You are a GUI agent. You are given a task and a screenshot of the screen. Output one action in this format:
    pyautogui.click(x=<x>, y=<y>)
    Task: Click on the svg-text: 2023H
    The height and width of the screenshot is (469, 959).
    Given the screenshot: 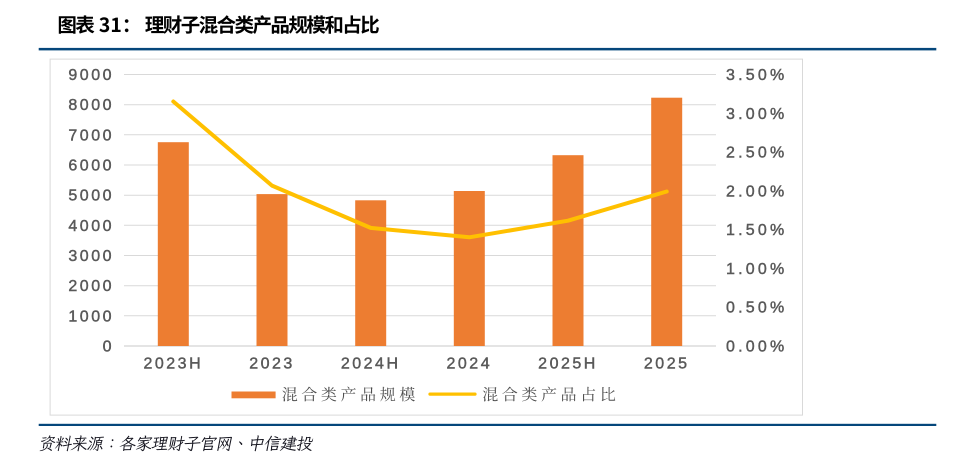 What is the action you would take?
    pyautogui.click(x=173, y=364)
    